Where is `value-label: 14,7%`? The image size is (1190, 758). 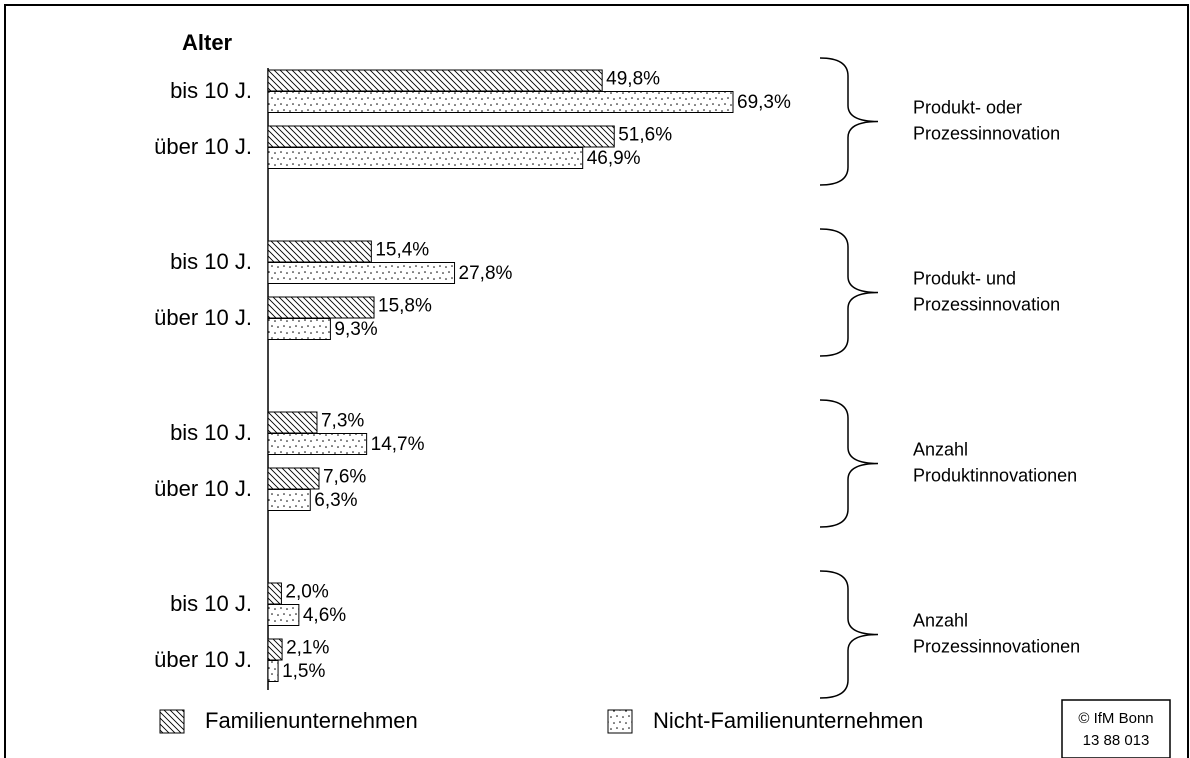 value-label: 14,7% is located at coordinates (398, 444).